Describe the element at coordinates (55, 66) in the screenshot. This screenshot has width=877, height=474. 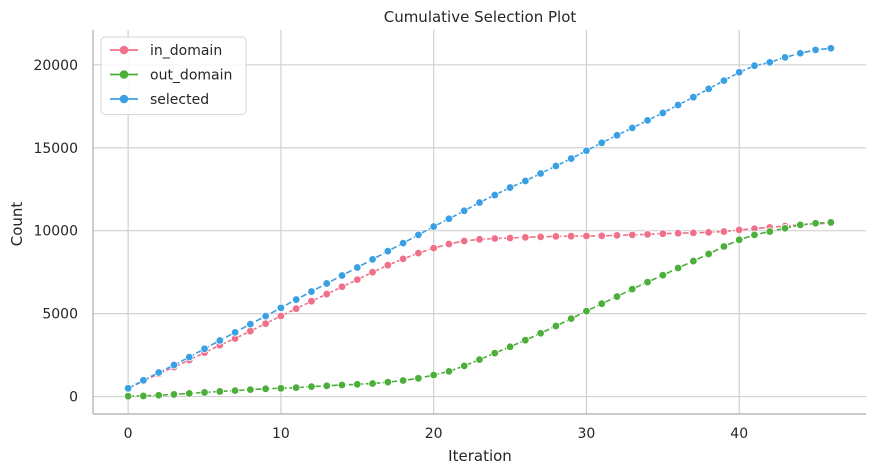
I see `y-tick-label: 20000` at that location.